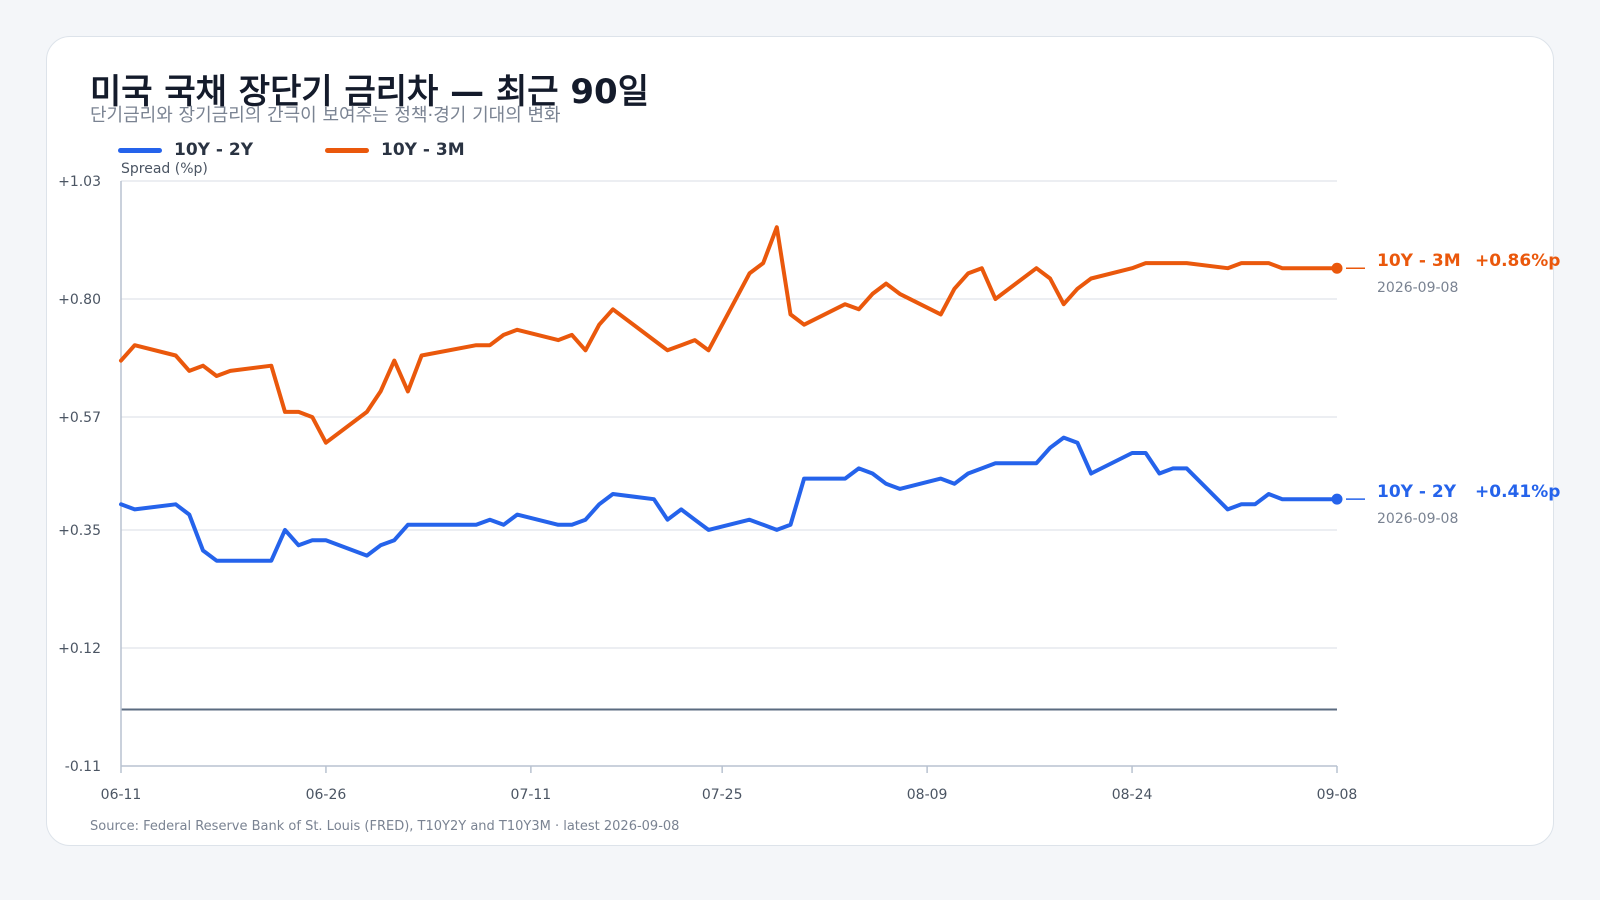 The width and height of the screenshot is (1600, 900). What do you see at coordinates (423, 150) in the screenshot?
I see `legend-label-10y-3m: 10Y - 3M` at bounding box center [423, 150].